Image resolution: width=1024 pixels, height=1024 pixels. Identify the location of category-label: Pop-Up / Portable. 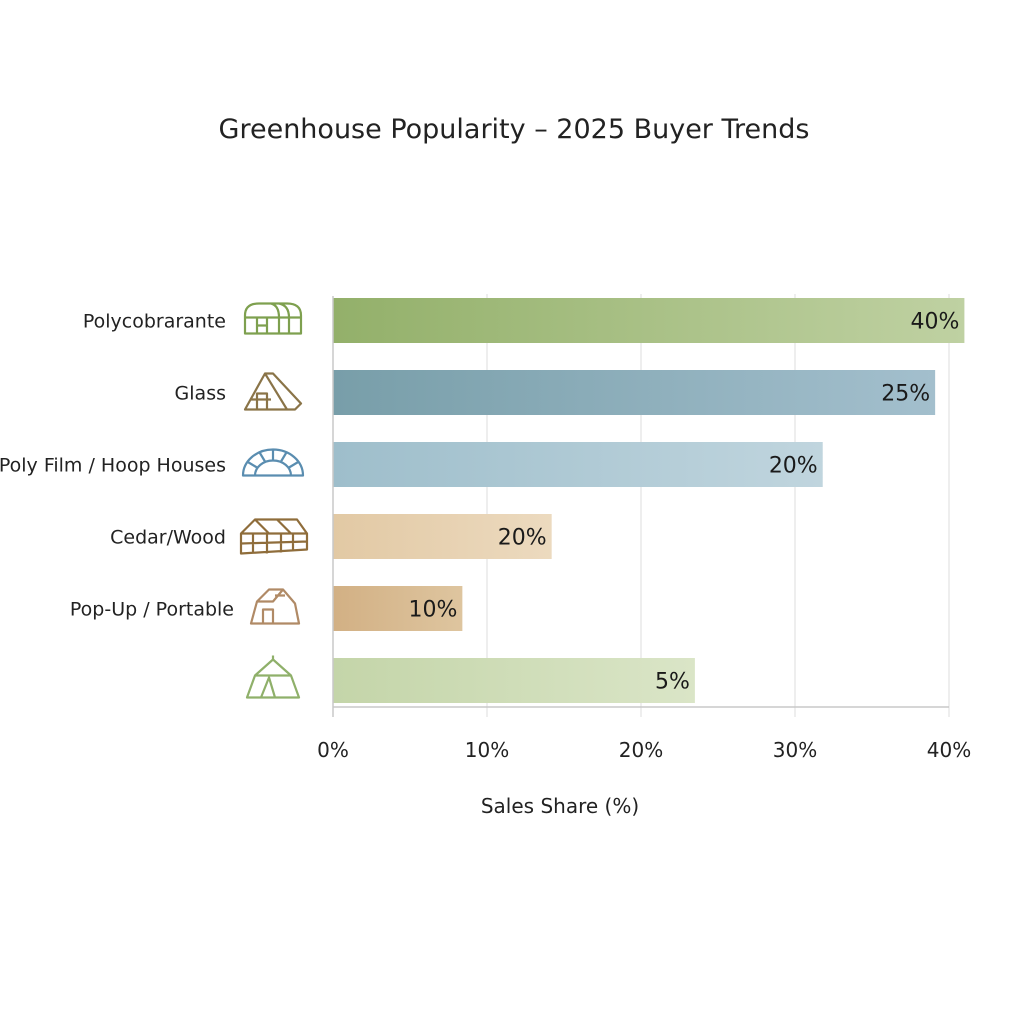
(152, 610).